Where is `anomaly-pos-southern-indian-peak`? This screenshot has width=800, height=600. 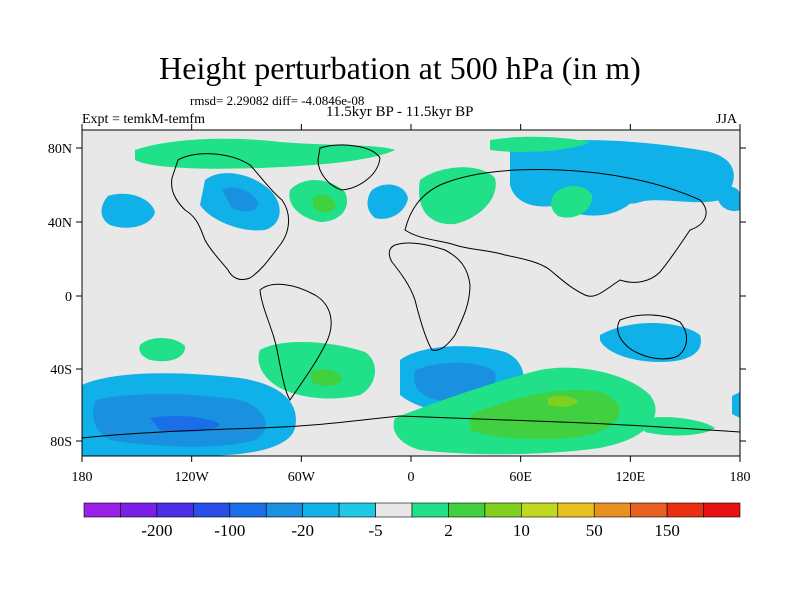 anomaly-pos-southern-indian-peak is located at coordinates (563, 401).